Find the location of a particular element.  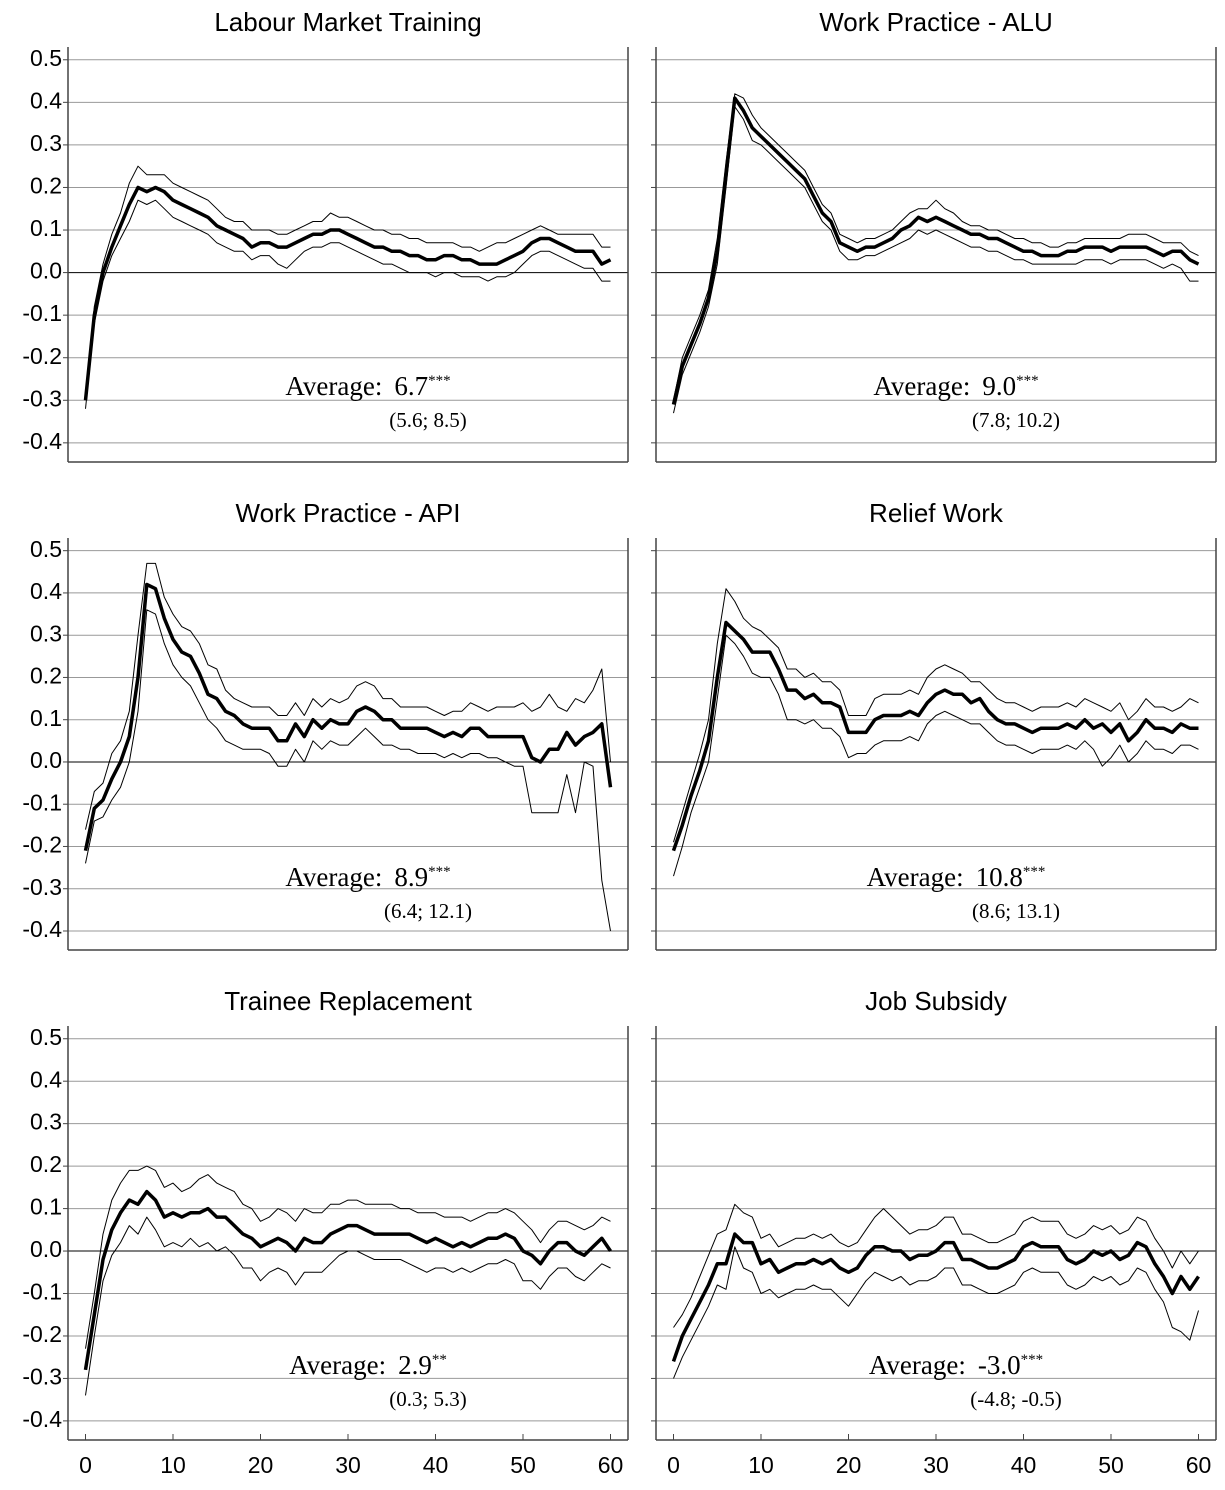

average-value: 6.7 is located at coordinates (411, 386).